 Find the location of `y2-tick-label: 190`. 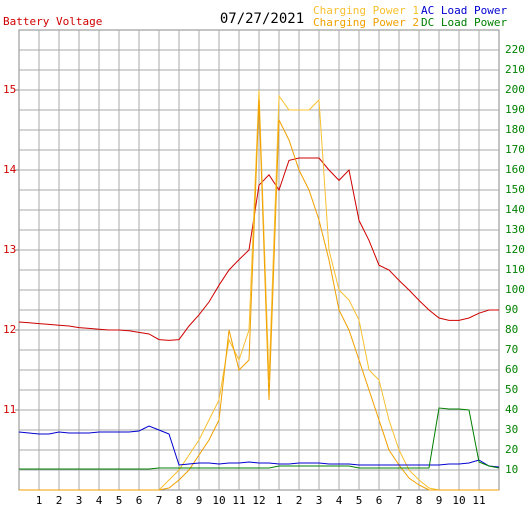

y2-tick-label: 190 is located at coordinates (515, 109).